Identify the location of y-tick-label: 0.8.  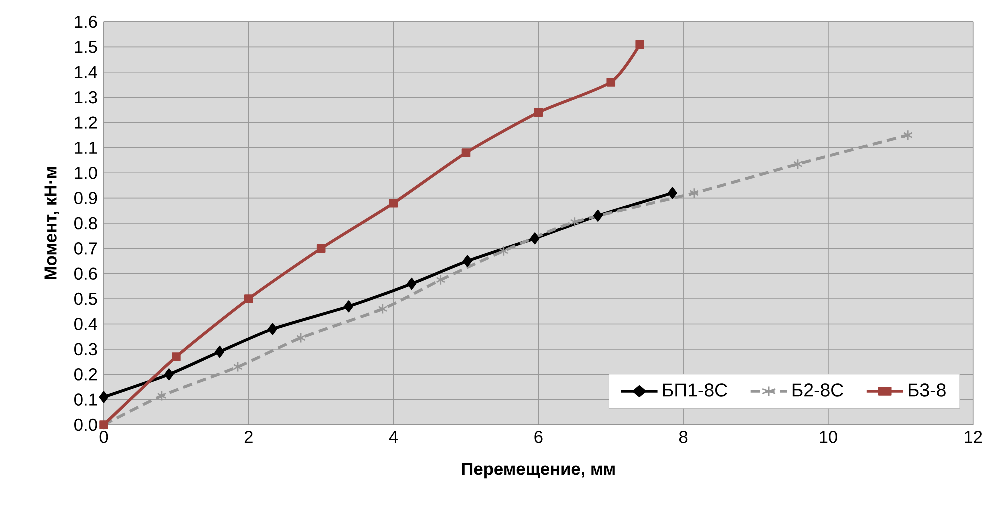
(86, 223).